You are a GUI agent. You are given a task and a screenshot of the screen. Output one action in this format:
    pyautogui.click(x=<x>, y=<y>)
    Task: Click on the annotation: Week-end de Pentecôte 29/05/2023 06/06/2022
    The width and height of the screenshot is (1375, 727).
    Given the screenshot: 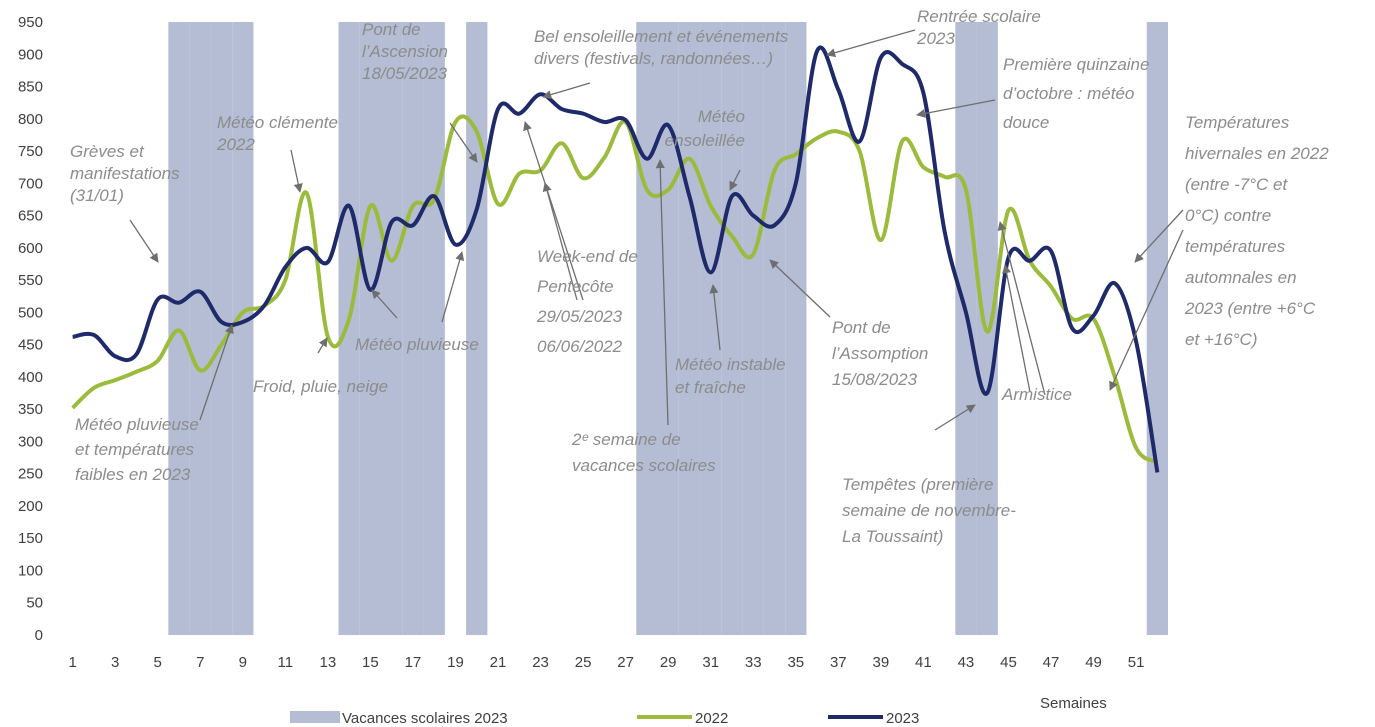 What is the action you would take?
    pyautogui.click(x=587, y=301)
    